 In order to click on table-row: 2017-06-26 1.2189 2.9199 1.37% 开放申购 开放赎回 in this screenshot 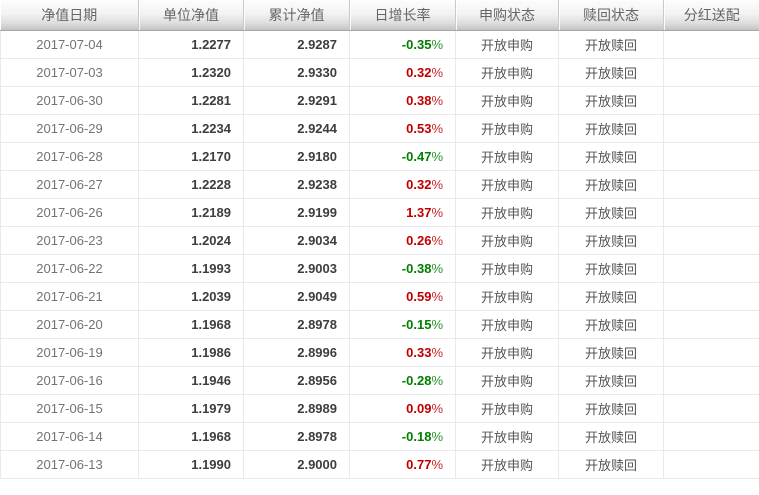, I will do `click(379, 212)`.